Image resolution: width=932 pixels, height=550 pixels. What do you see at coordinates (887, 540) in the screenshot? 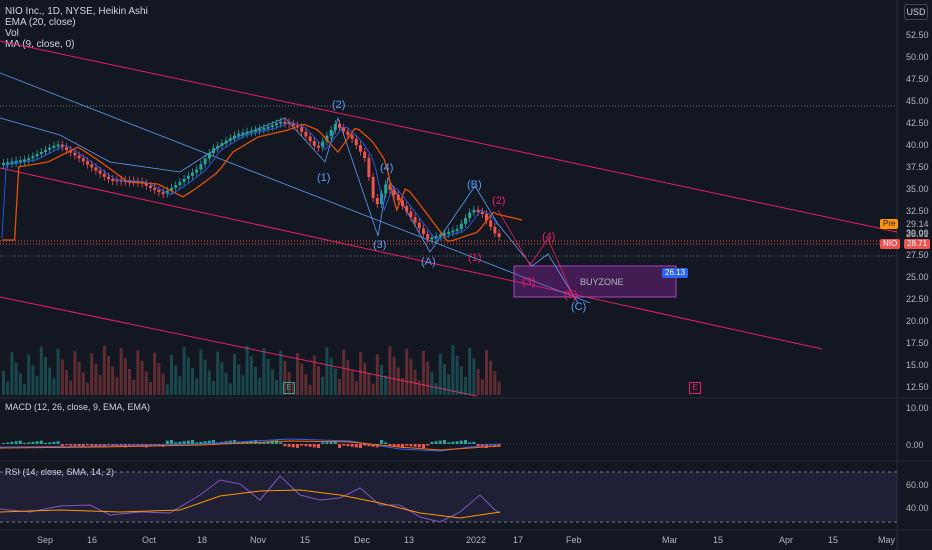
I see `time-axis-label: May` at bounding box center [887, 540].